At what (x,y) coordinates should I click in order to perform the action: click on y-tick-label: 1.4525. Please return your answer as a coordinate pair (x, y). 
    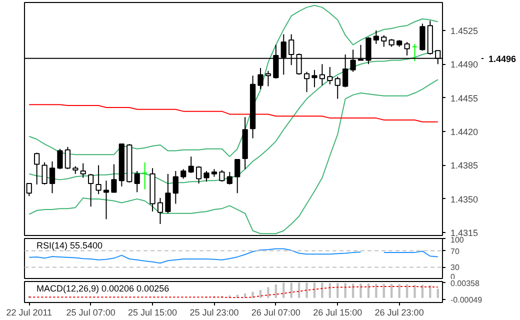
    Looking at the image, I should click on (464, 31).